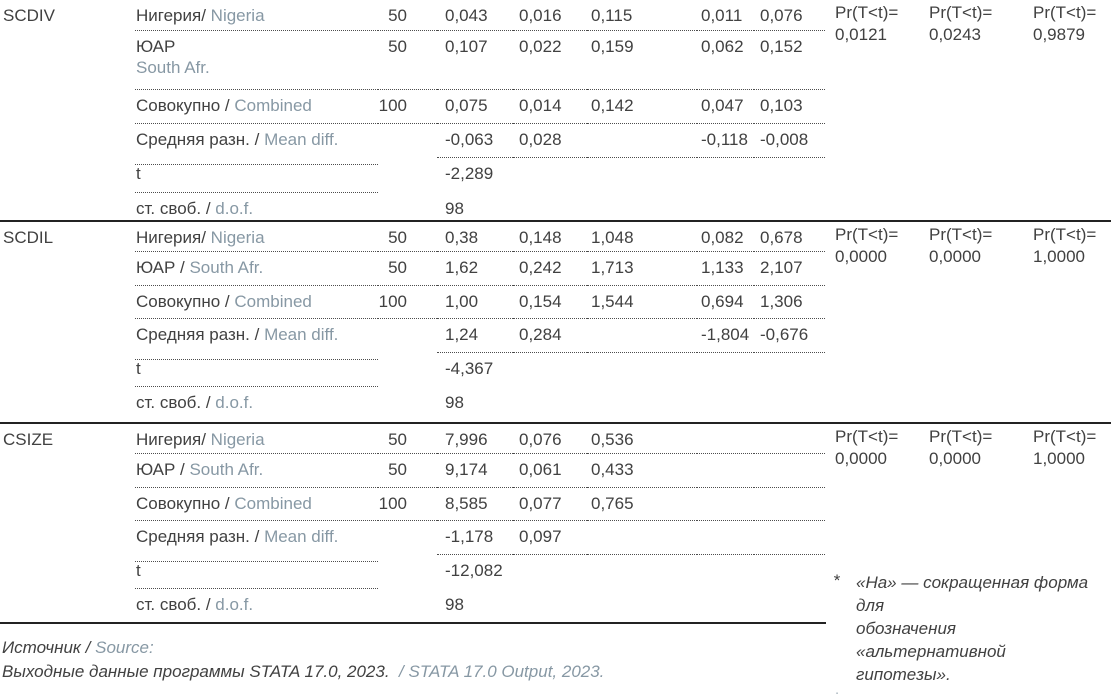 This screenshot has width=1111, height=694. What do you see at coordinates (475, 471) in the screenshot?
I see `cell-mean: 9,174` at bounding box center [475, 471].